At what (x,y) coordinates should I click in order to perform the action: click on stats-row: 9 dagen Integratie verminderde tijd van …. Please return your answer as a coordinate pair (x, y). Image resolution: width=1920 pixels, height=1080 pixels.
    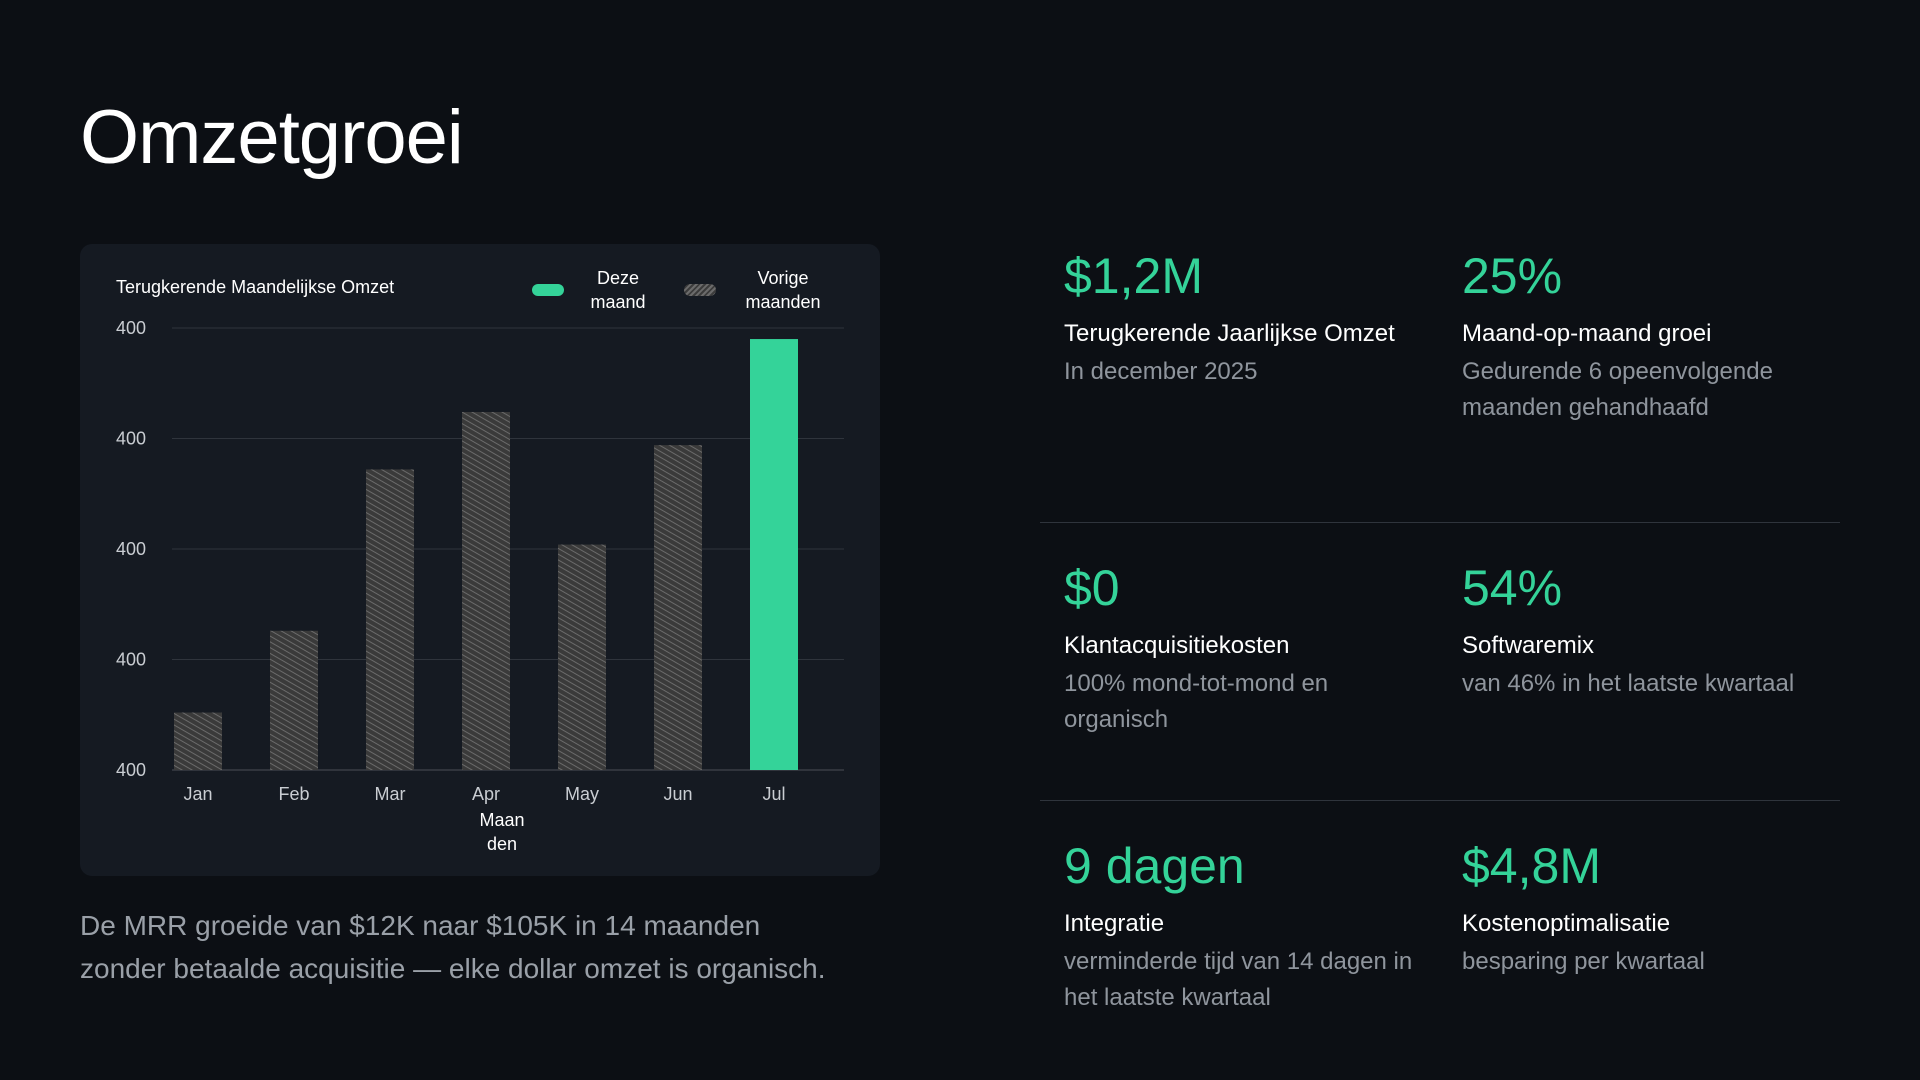
    Looking at the image, I should click on (1440, 939).